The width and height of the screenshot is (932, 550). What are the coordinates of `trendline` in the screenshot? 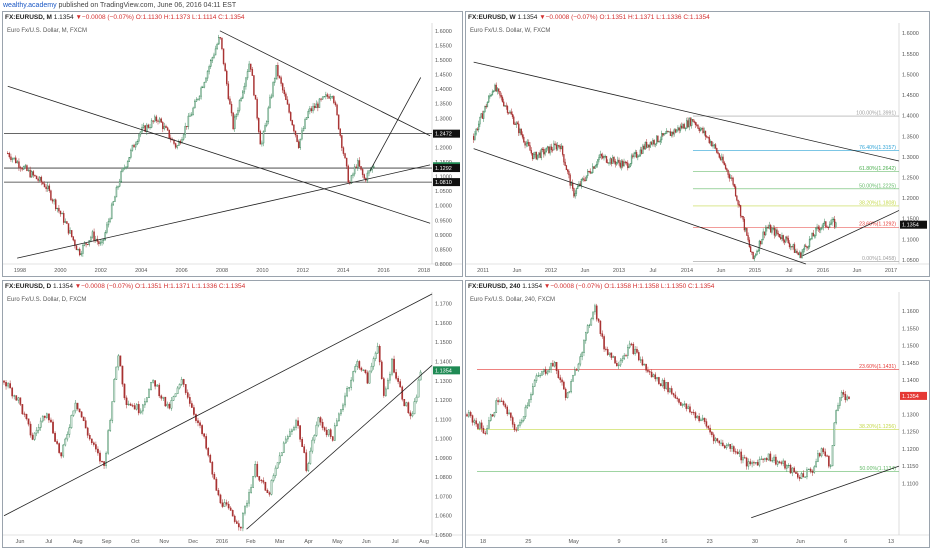 It's located at (325, 83).